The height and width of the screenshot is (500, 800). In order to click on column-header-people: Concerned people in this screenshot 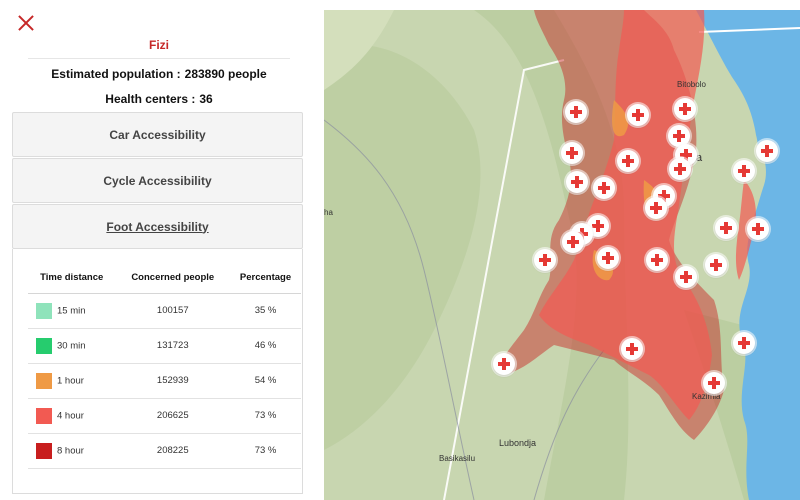, I will do `click(173, 278)`.